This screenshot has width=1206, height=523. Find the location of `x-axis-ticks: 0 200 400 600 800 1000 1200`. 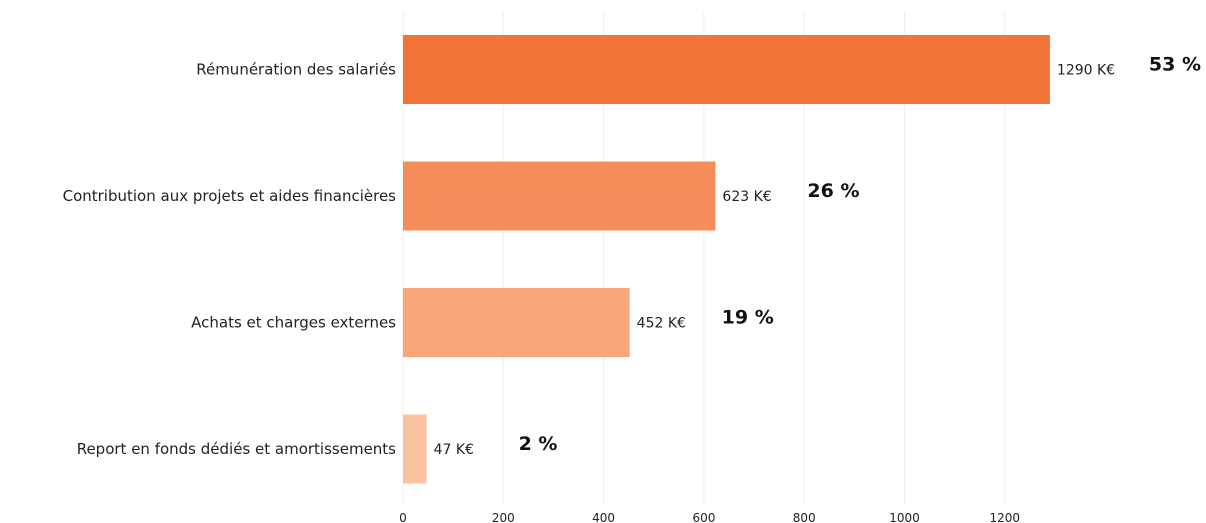

x-axis-ticks: 0 200 400 600 800 1000 1200 is located at coordinates (709, 517).